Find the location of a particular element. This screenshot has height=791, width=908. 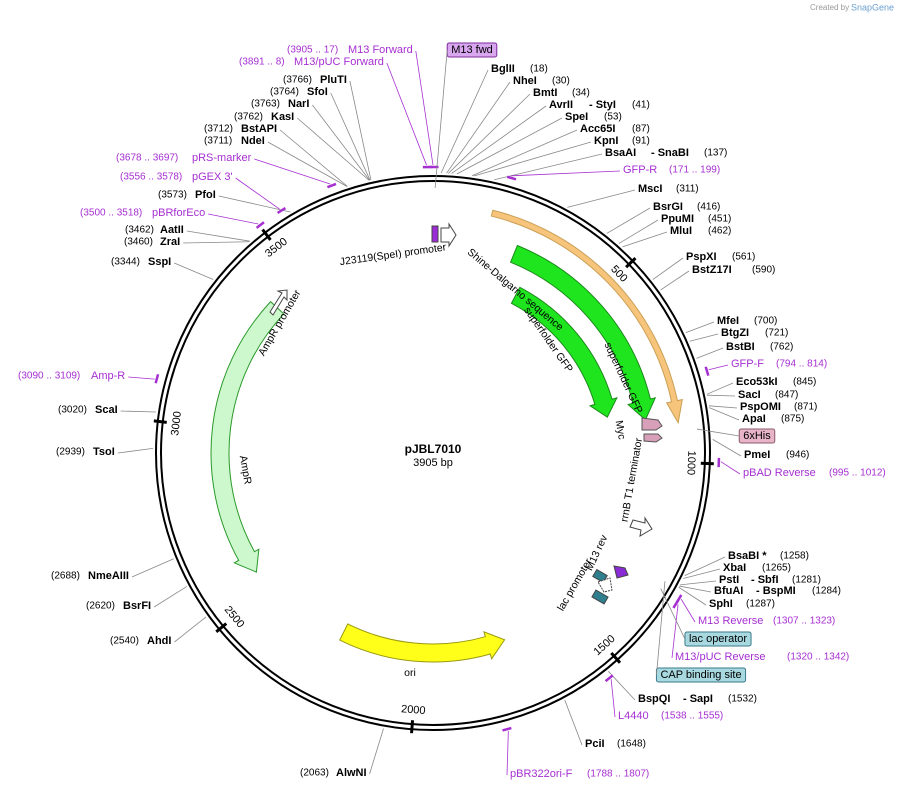

primer-name: pGEX 3' is located at coordinates (212, 177).